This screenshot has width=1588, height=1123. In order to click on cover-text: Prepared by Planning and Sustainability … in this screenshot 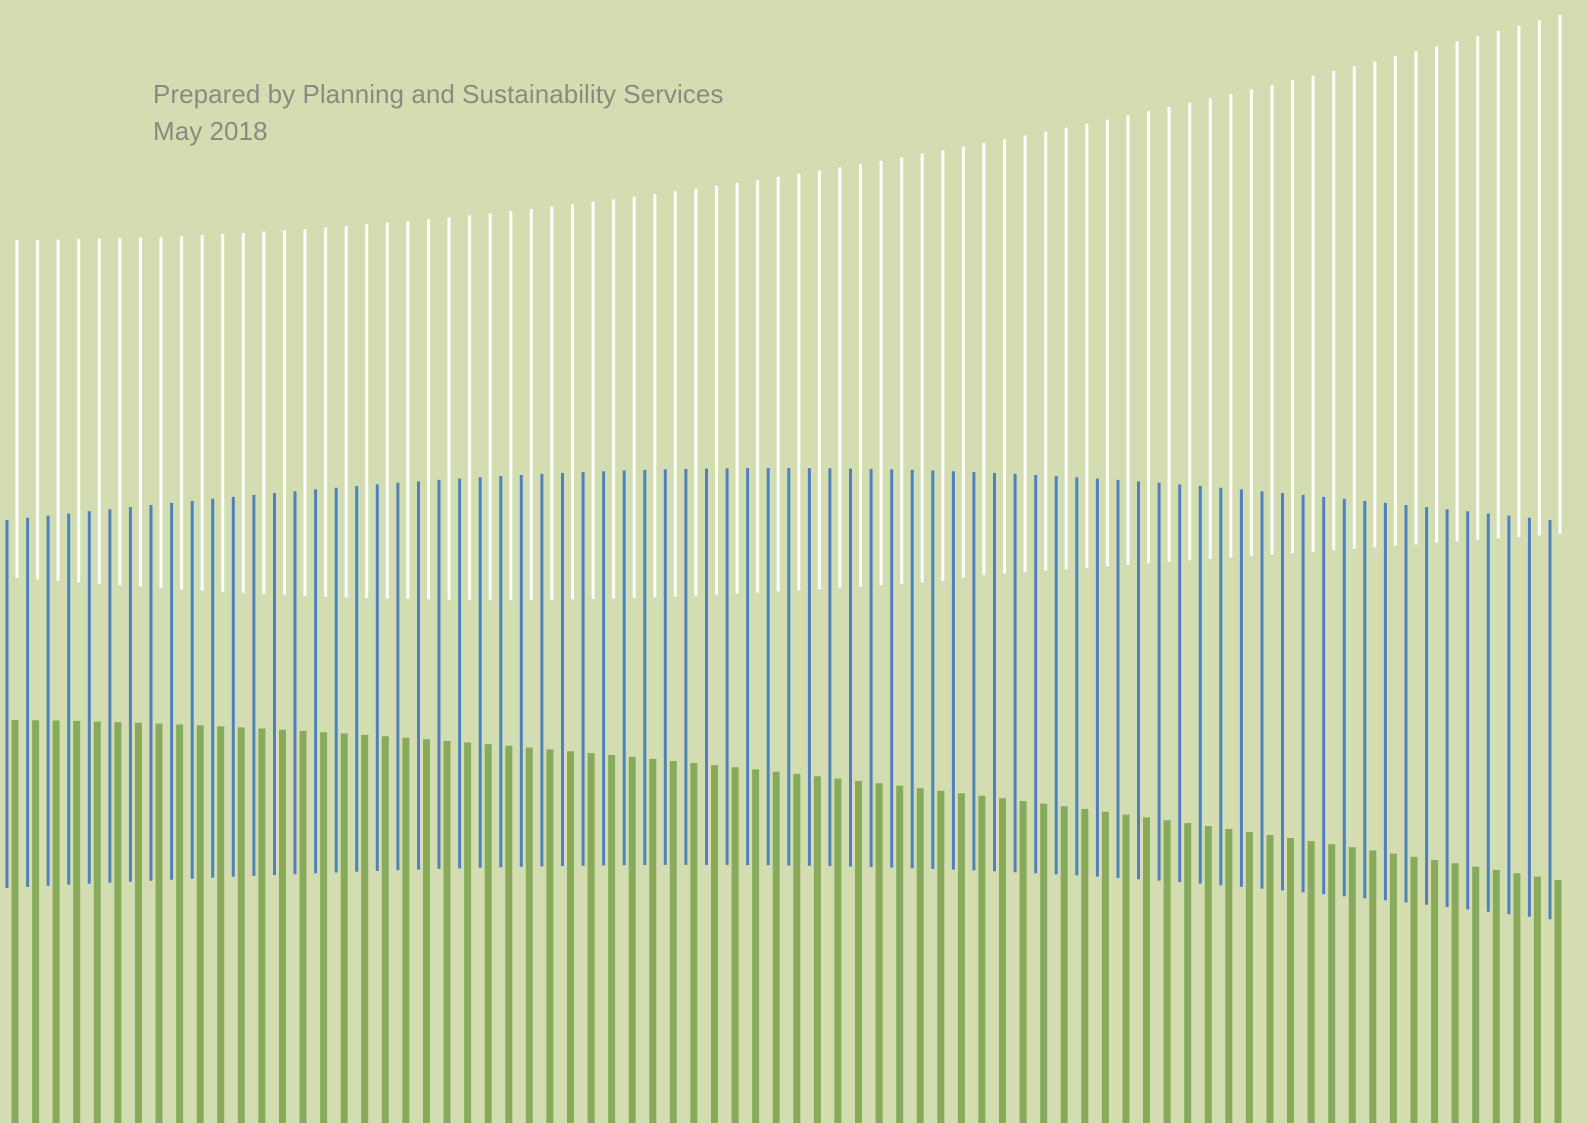, I will do `click(438, 113)`.